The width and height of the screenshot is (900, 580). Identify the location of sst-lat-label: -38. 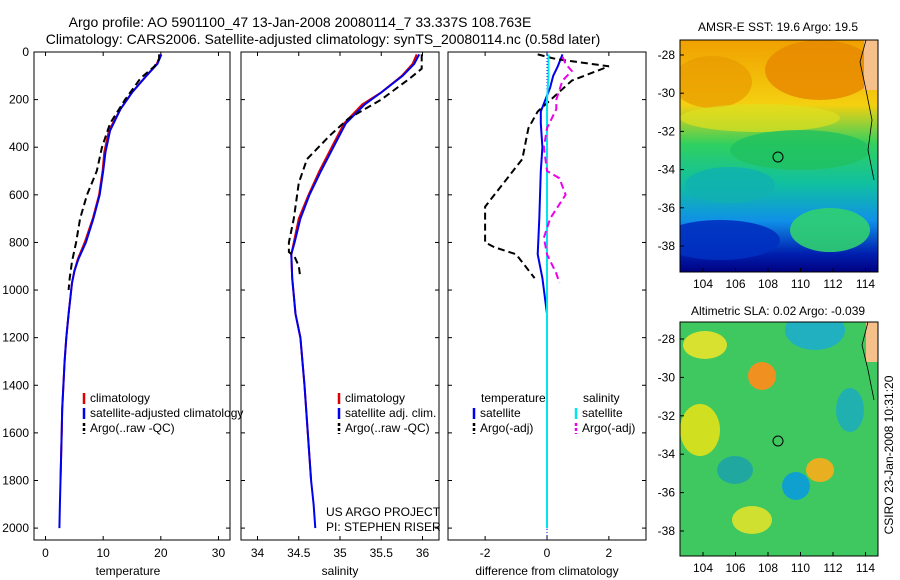
(667, 246).